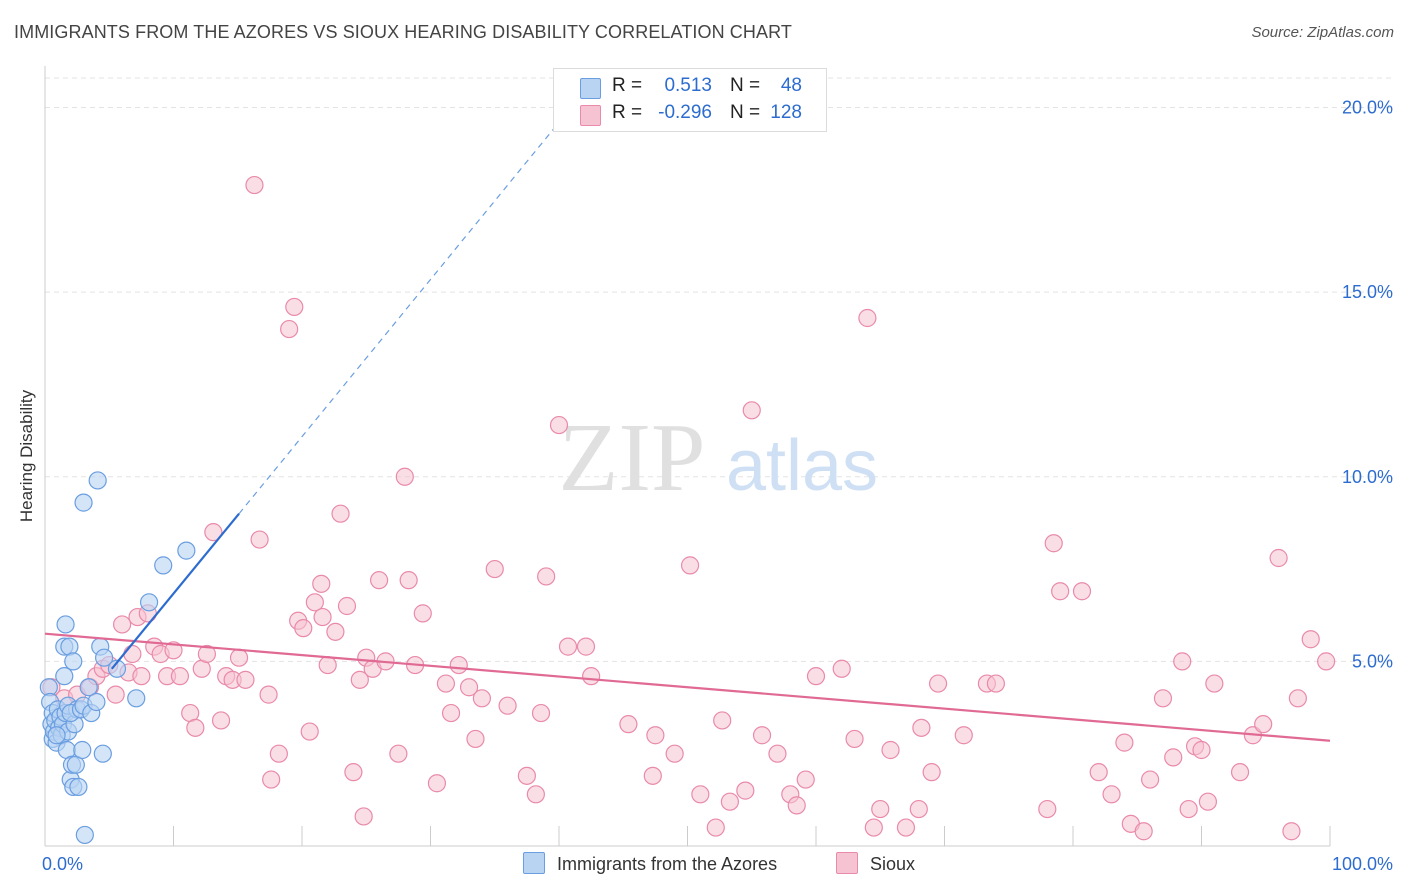 The width and height of the screenshot is (1406, 892). Describe the element at coordinates (1367, 292) in the screenshot. I see `y-tick-label: 15.0%` at that location.